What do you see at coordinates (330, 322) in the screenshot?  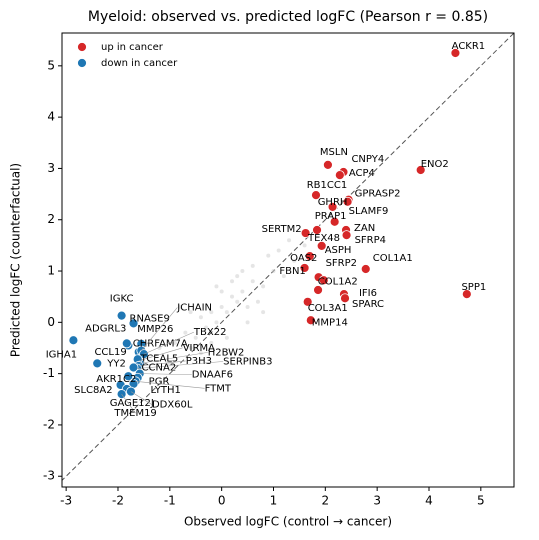 I see `point-label: MMP14` at bounding box center [330, 322].